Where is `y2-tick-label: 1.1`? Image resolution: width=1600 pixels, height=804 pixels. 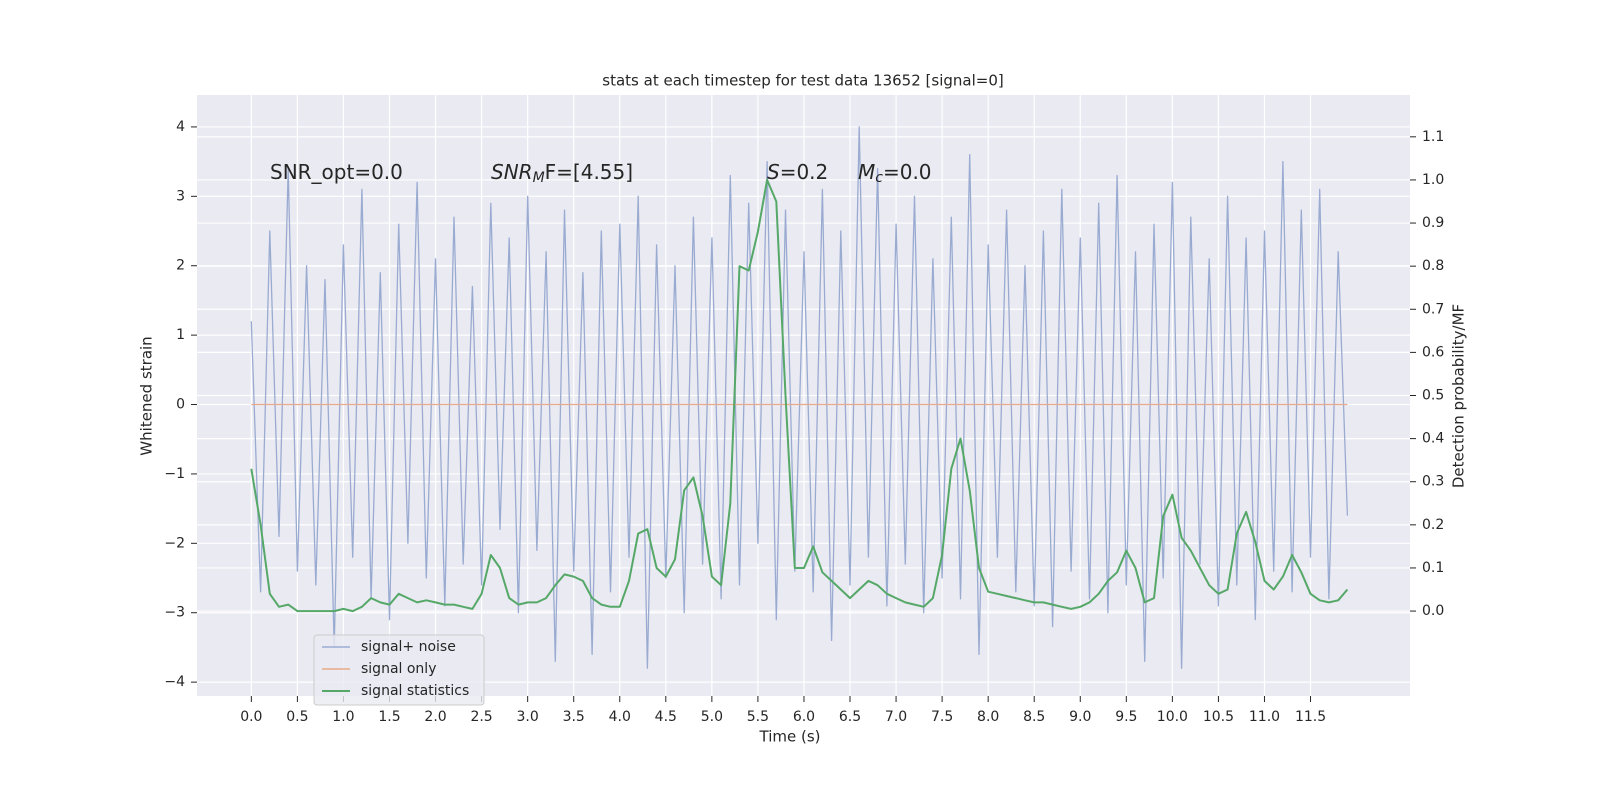
y2-tick-label: 1.1 is located at coordinates (1433, 137).